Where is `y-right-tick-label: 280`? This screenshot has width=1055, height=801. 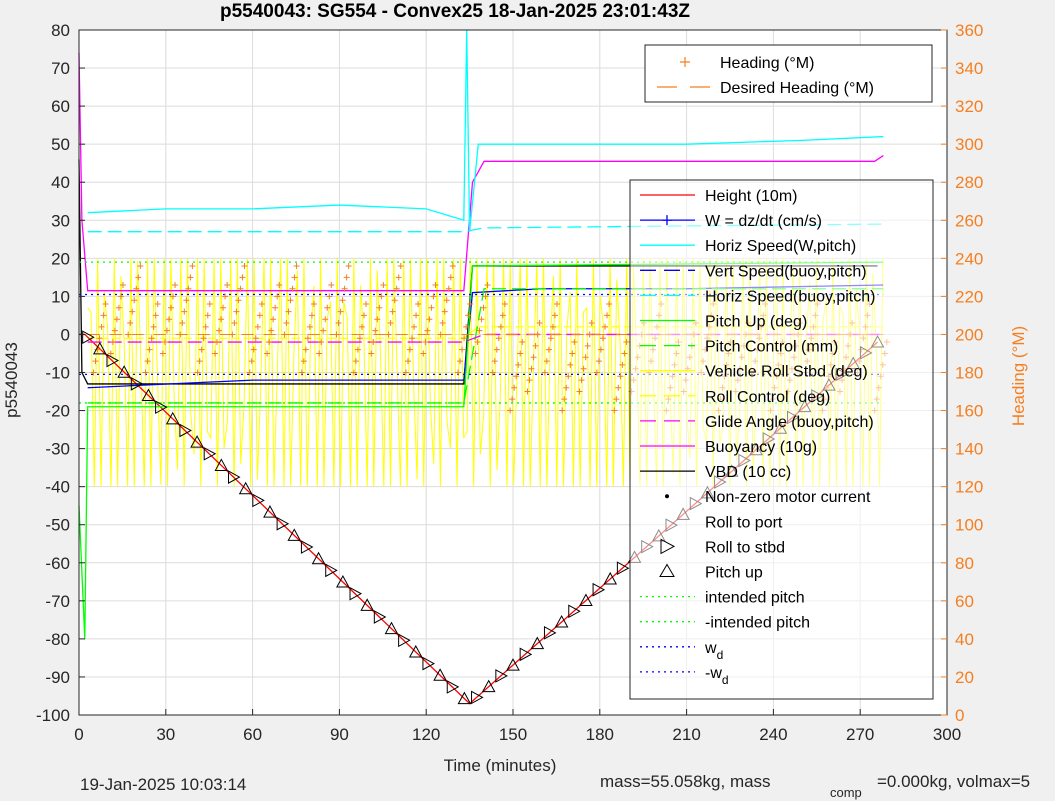
y-right-tick-label: 280 is located at coordinates (969, 182).